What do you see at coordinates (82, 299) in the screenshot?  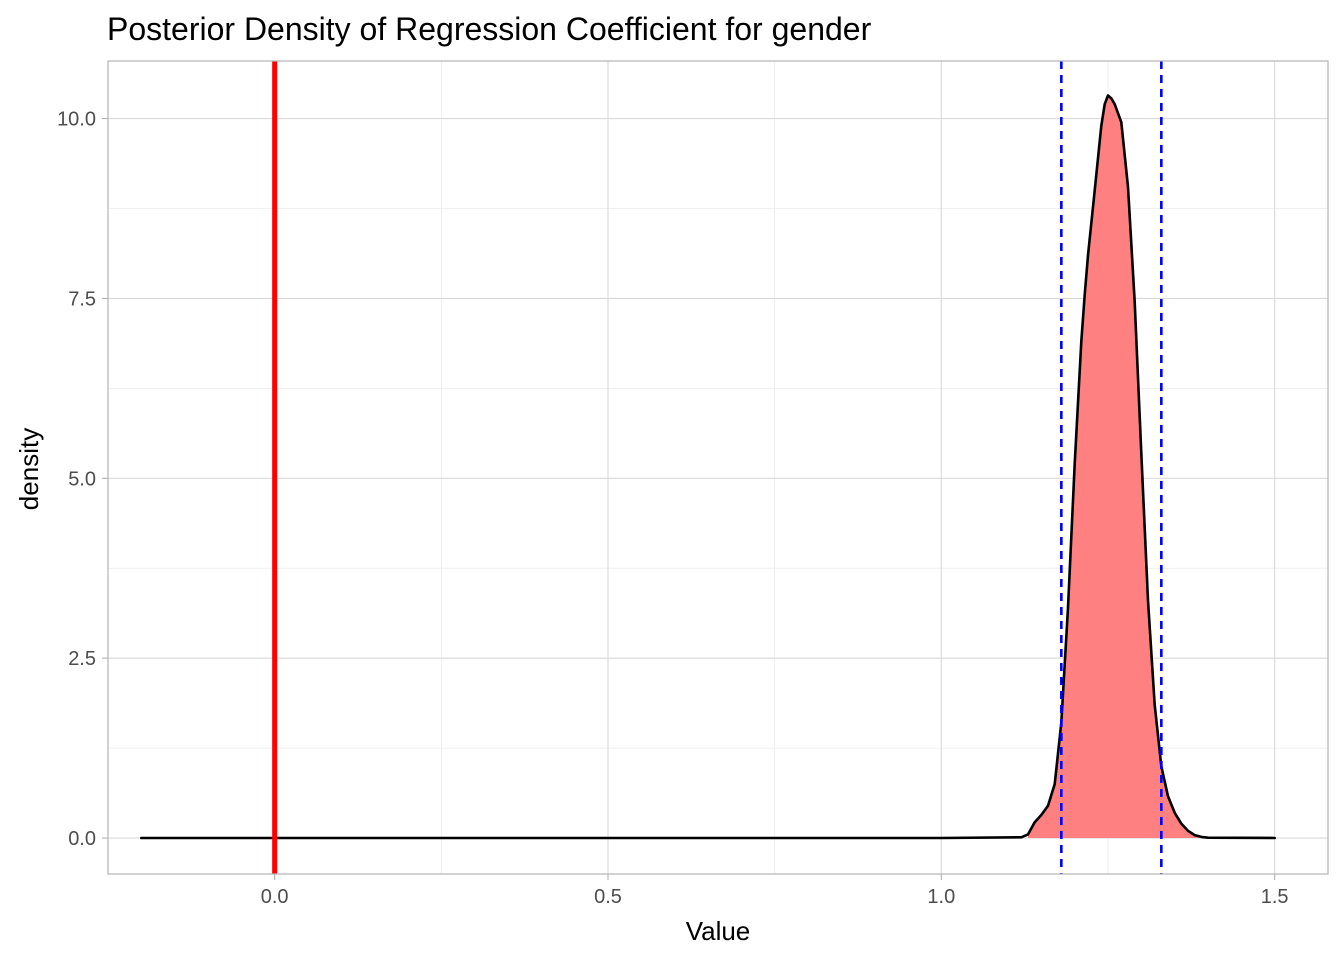 I see `y-tick-label: 7.5` at bounding box center [82, 299].